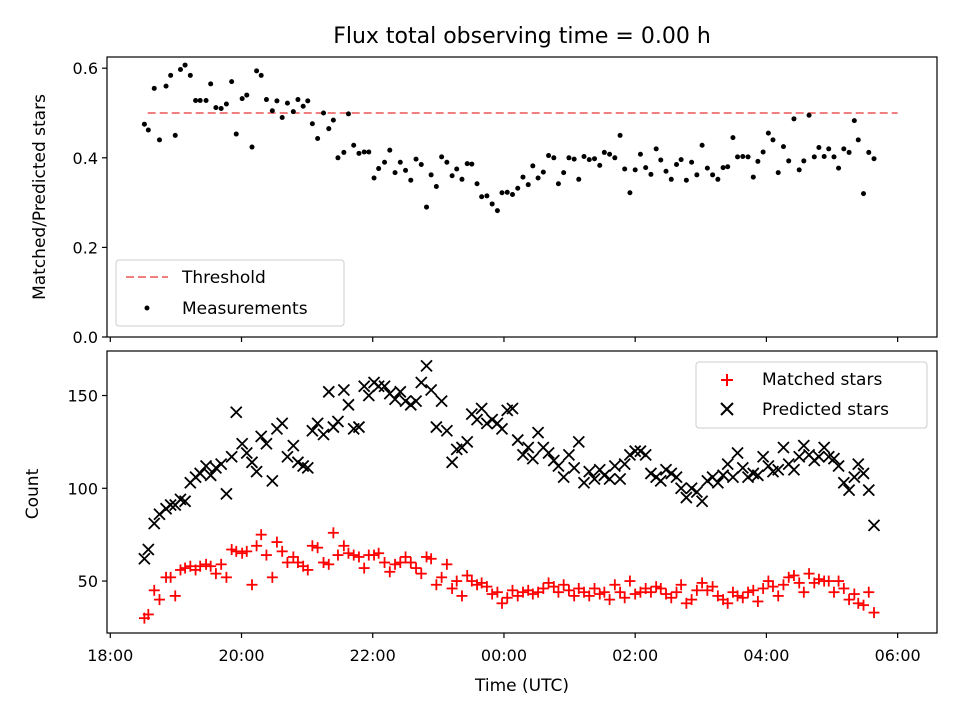 This screenshot has height=725, width=960. Describe the element at coordinates (822, 380) in the screenshot. I see `matched-legend-label: Matched stars` at that location.